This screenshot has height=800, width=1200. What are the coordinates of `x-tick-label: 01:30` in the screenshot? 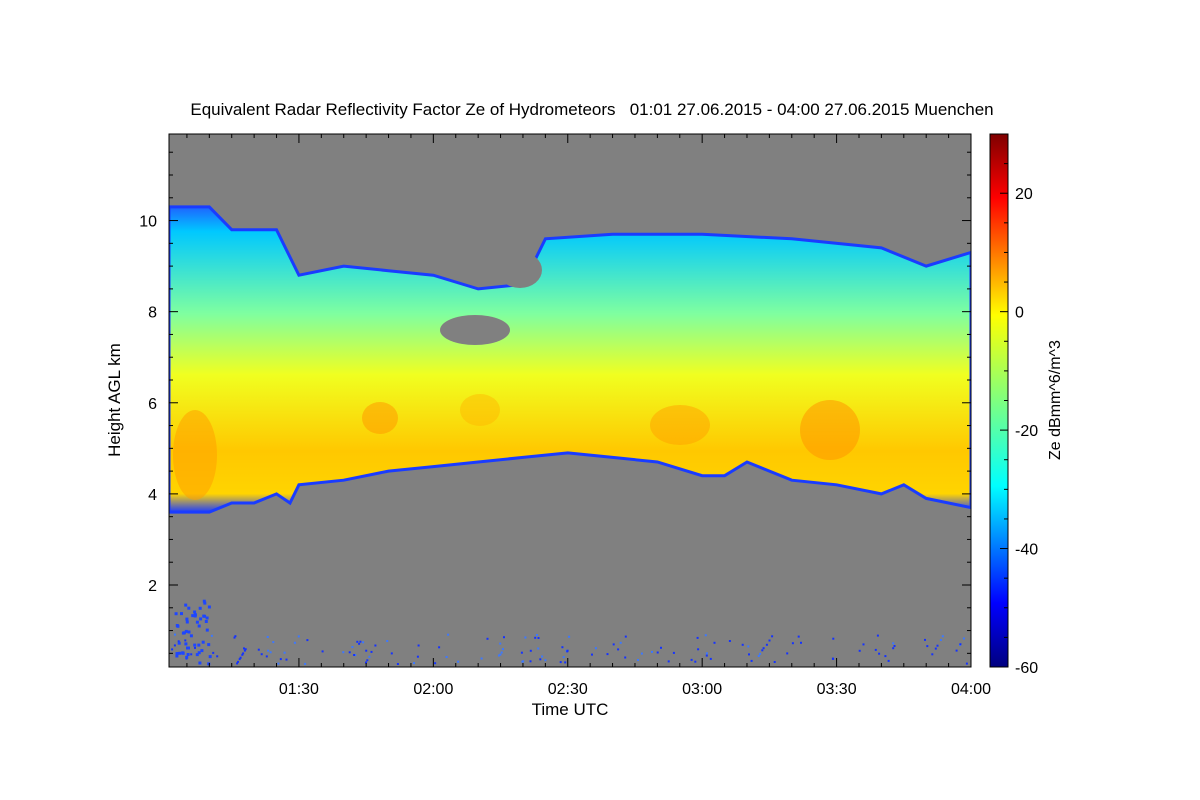 It's located at (299, 689).